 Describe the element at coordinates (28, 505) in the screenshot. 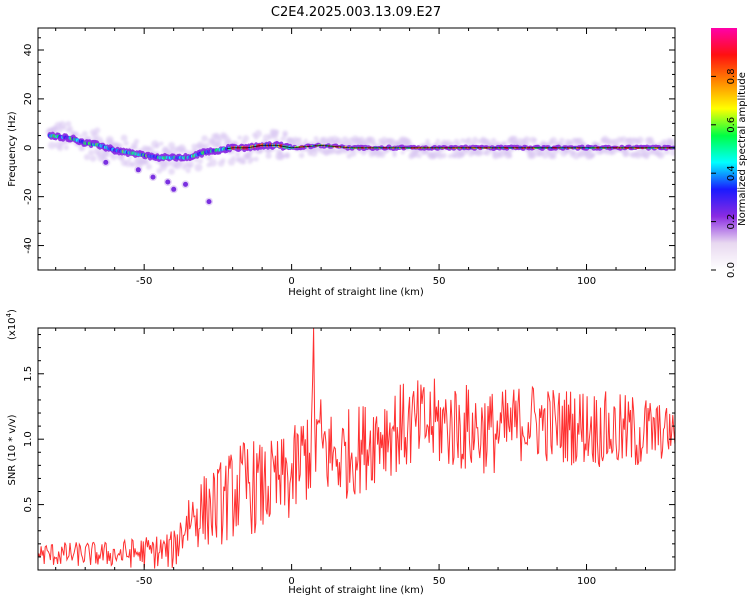

I see `y-tick-label: 0.5` at that location.